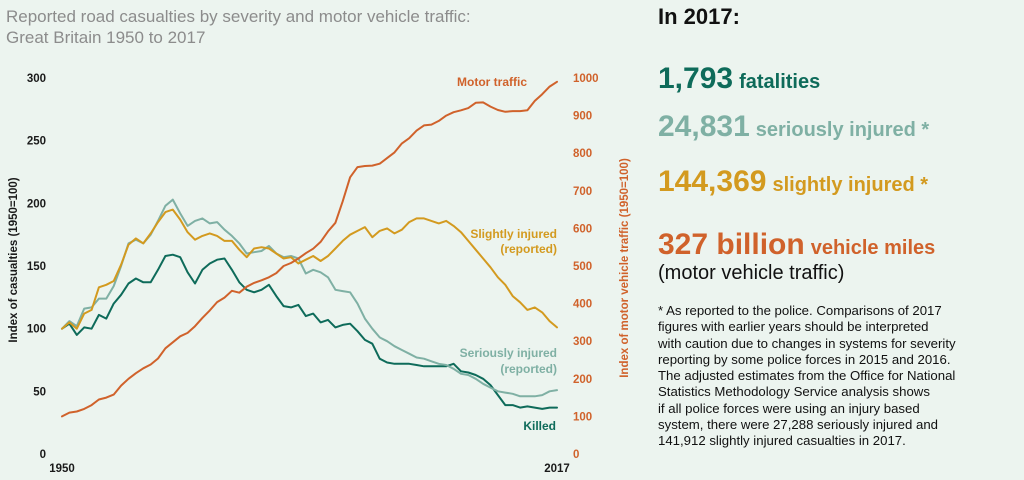  I want to click on y2-tick-label: 1000, so click(586, 79).